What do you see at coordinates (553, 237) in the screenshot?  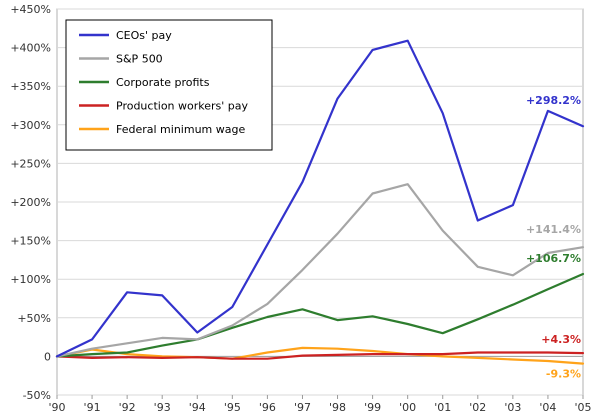 I see `end-labels: +298.2% +141.4% +106.7% +4.3% -9.3%` at bounding box center [553, 237].